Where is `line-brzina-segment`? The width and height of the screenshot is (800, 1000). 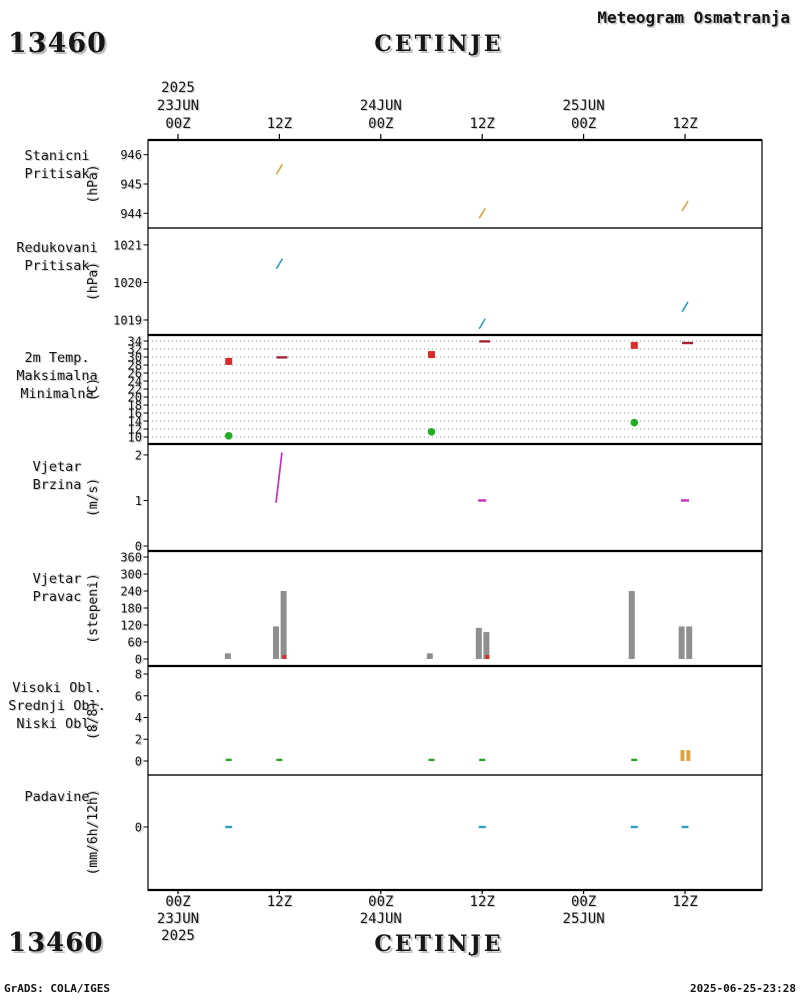
line-brzina-segment is located at coordinates (279, 477).